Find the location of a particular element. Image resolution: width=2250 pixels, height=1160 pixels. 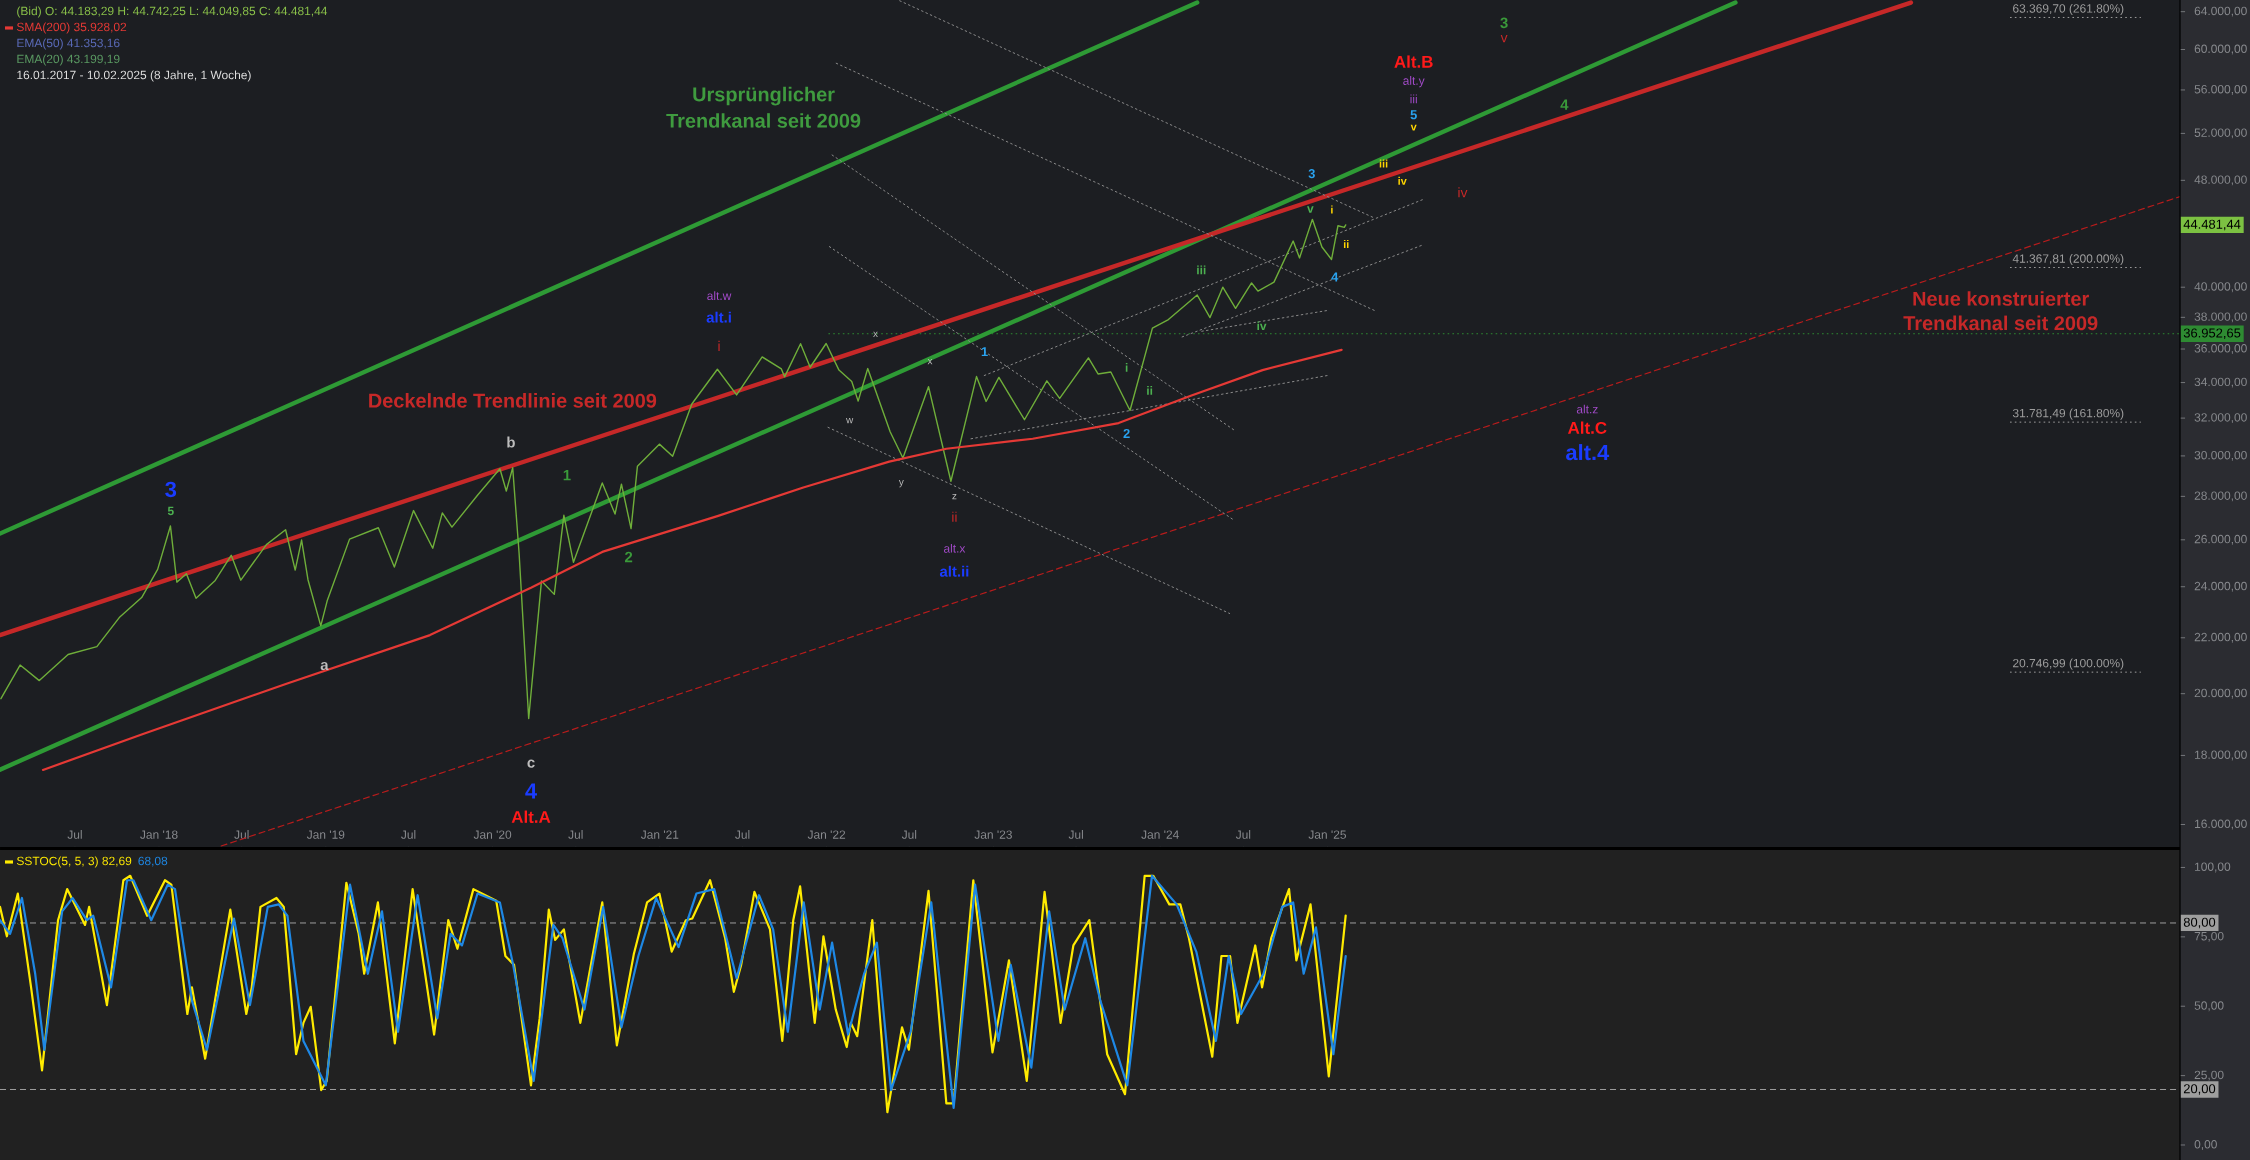

annotation: Deckelnde Trendlinie seit 2009 is located at coordinates (513, 400).